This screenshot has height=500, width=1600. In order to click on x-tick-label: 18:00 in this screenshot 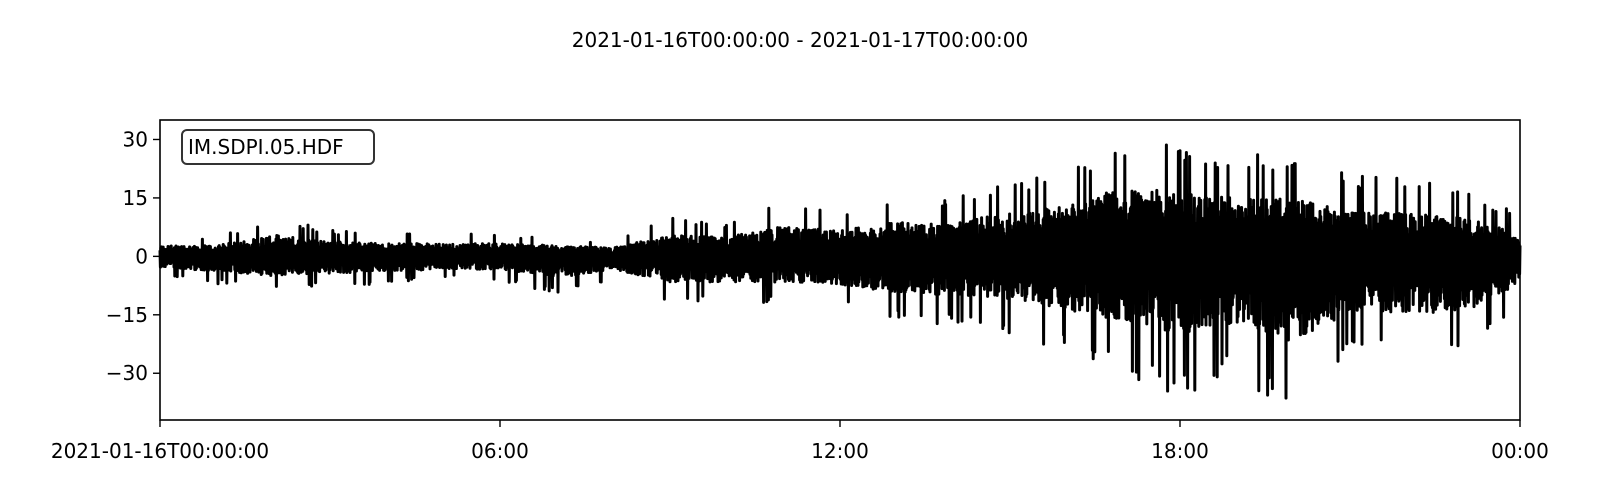, I will do `click(1180, 451)`.